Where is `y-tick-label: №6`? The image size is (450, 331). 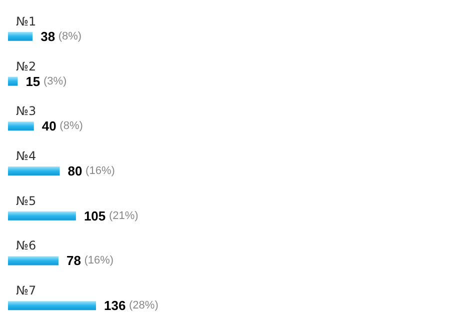
y-tick-label: №6 is located at coordinates (26, 245).